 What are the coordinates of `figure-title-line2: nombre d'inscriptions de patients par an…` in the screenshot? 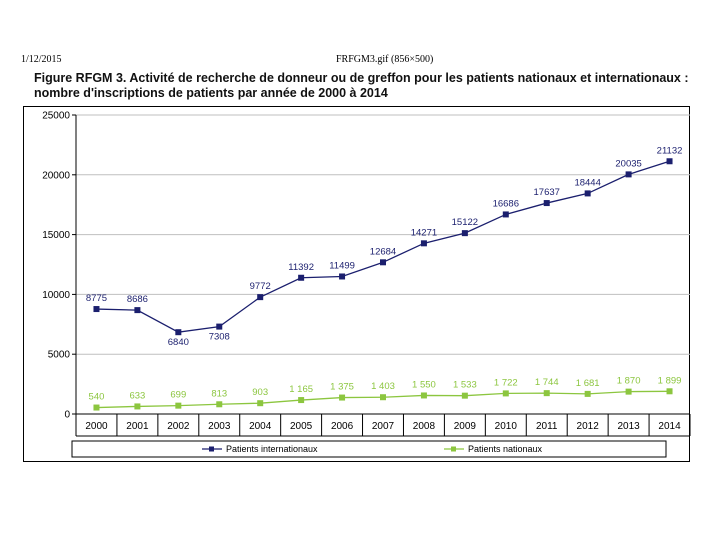 It's located at (211, 93).